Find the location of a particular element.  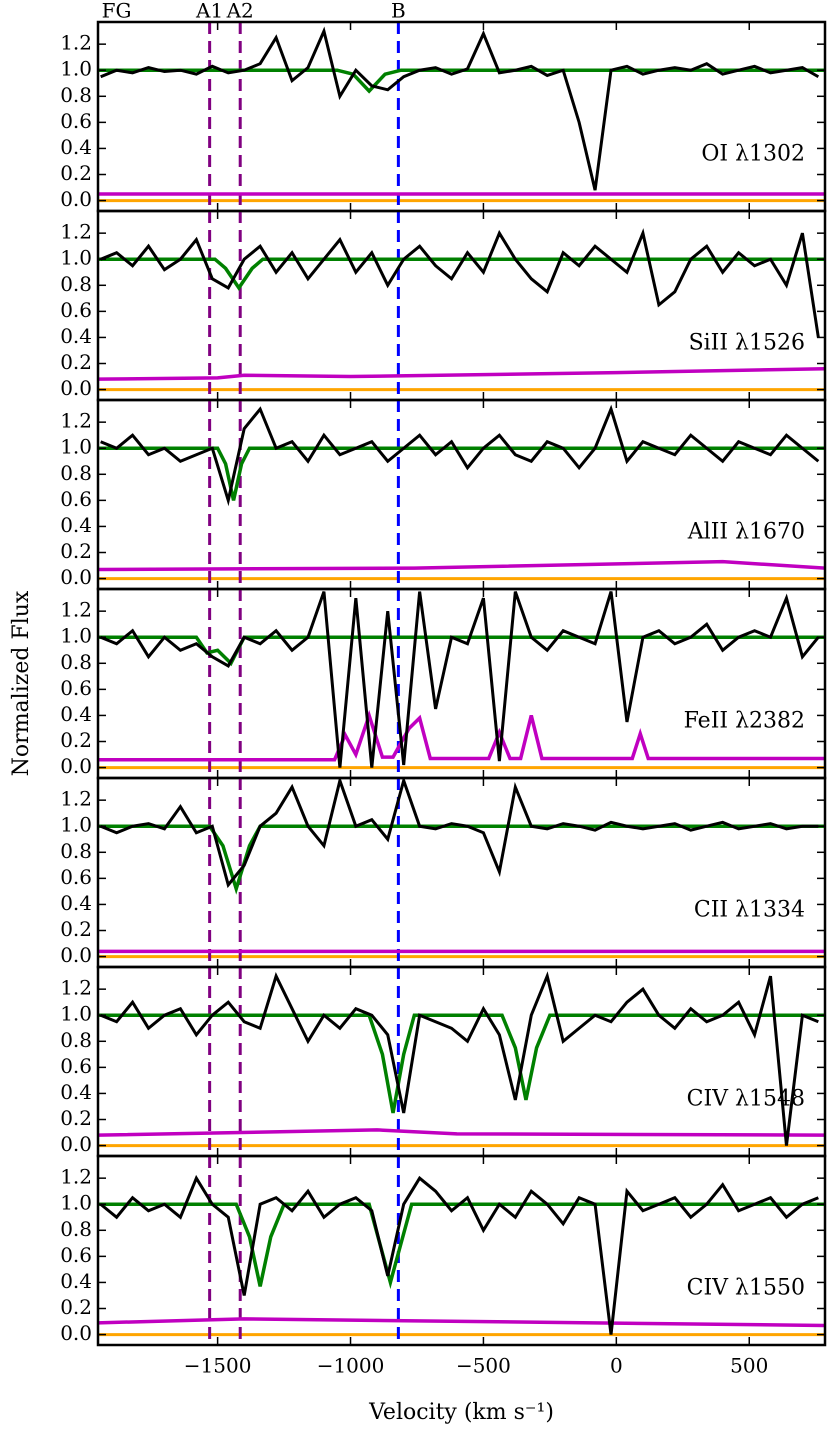

marker-label: A1 is located at coordinates (209, 11).